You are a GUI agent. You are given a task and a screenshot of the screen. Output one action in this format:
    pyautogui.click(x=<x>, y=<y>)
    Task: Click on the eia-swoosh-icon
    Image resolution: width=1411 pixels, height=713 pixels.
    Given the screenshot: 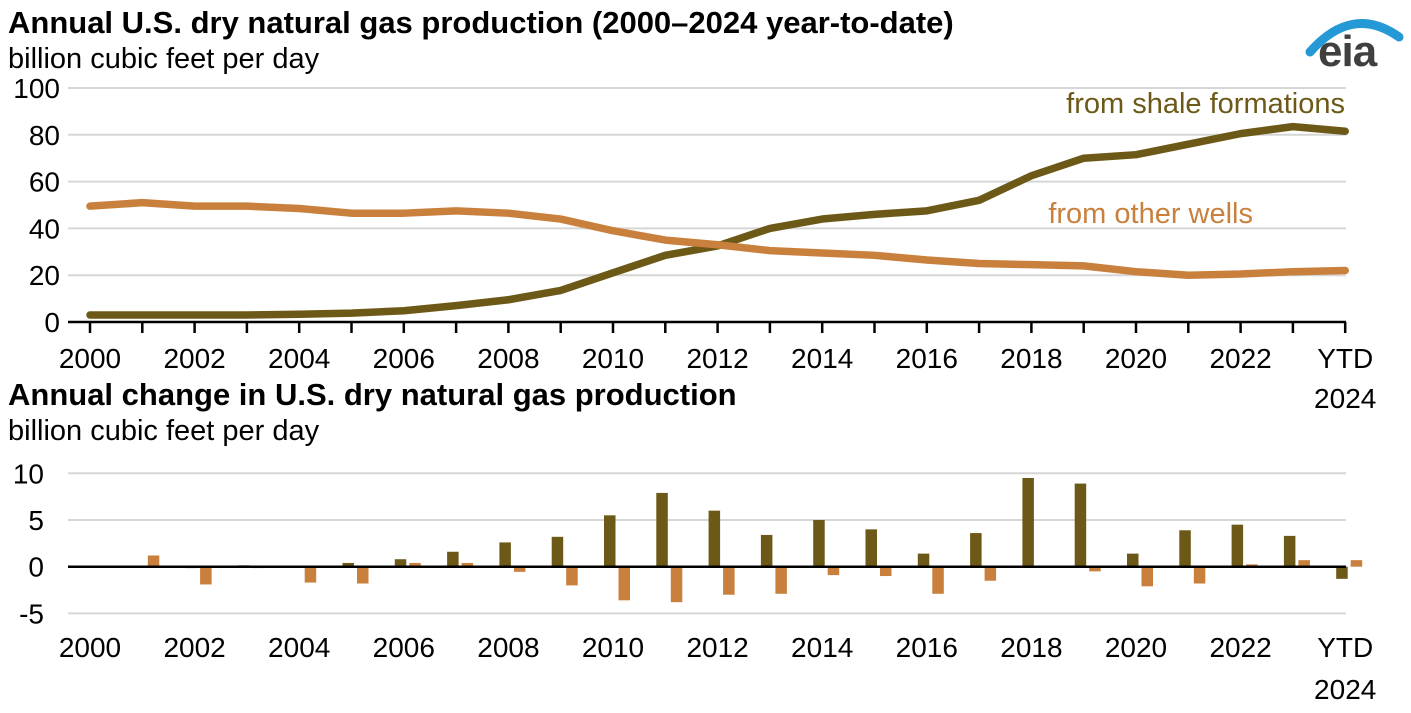 What is the action you would take?
    pyautogui.click(x=1354, y=38)
    